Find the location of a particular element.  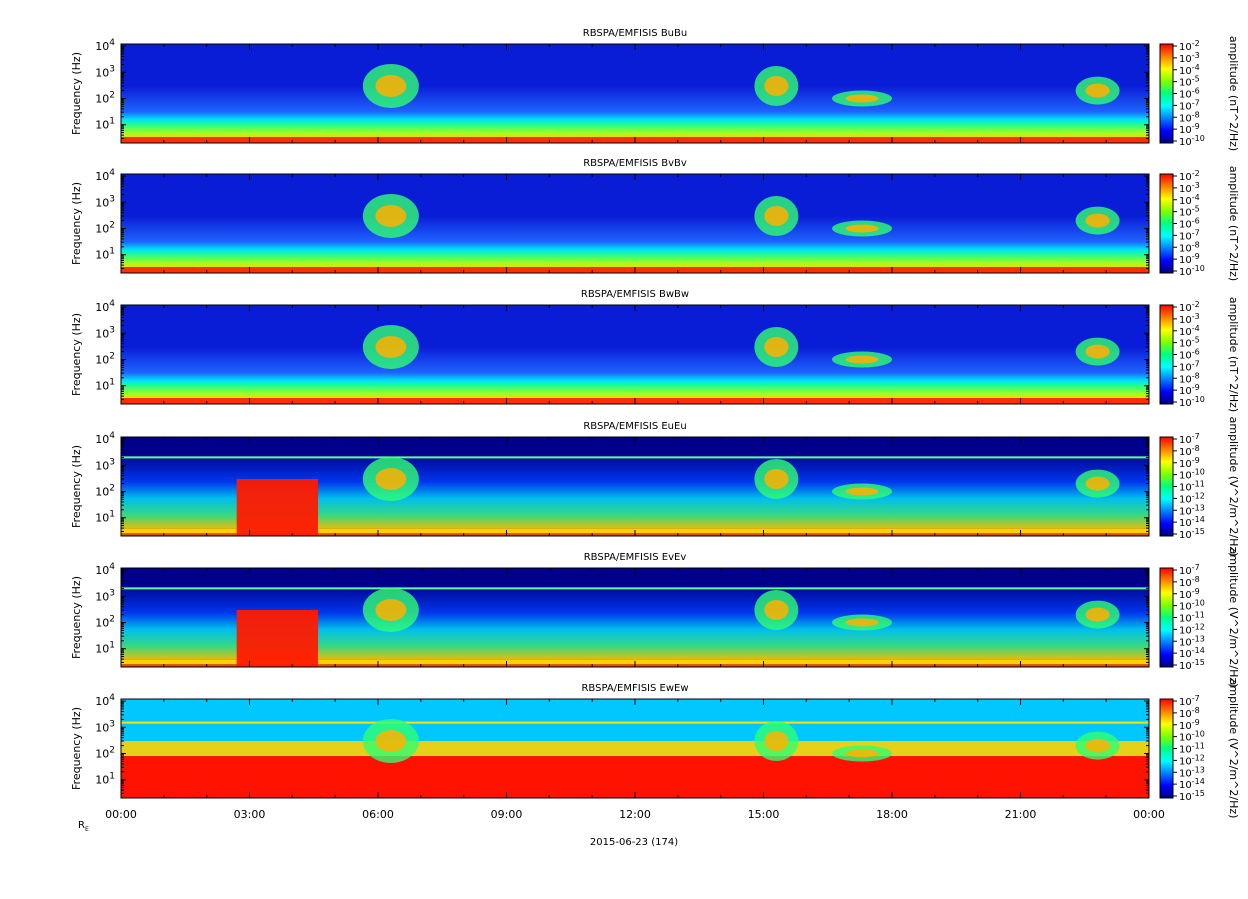

x-extra-label: R E is located at coordinates (83, 826).